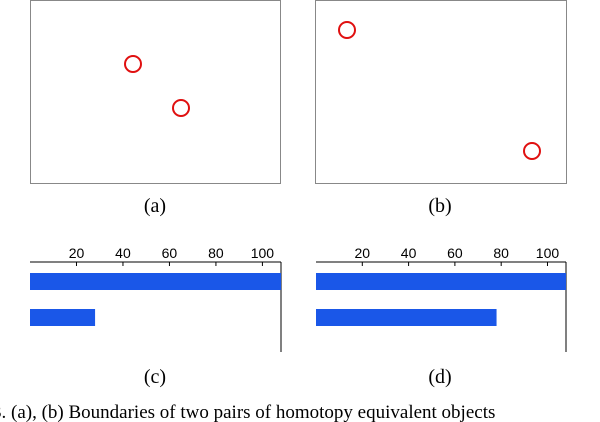 The image size is (600, 422). What do you see at coordinates (439, 206) in the screenshot?
I see `panel-caption: (b)` at bounding box center [439, 206].